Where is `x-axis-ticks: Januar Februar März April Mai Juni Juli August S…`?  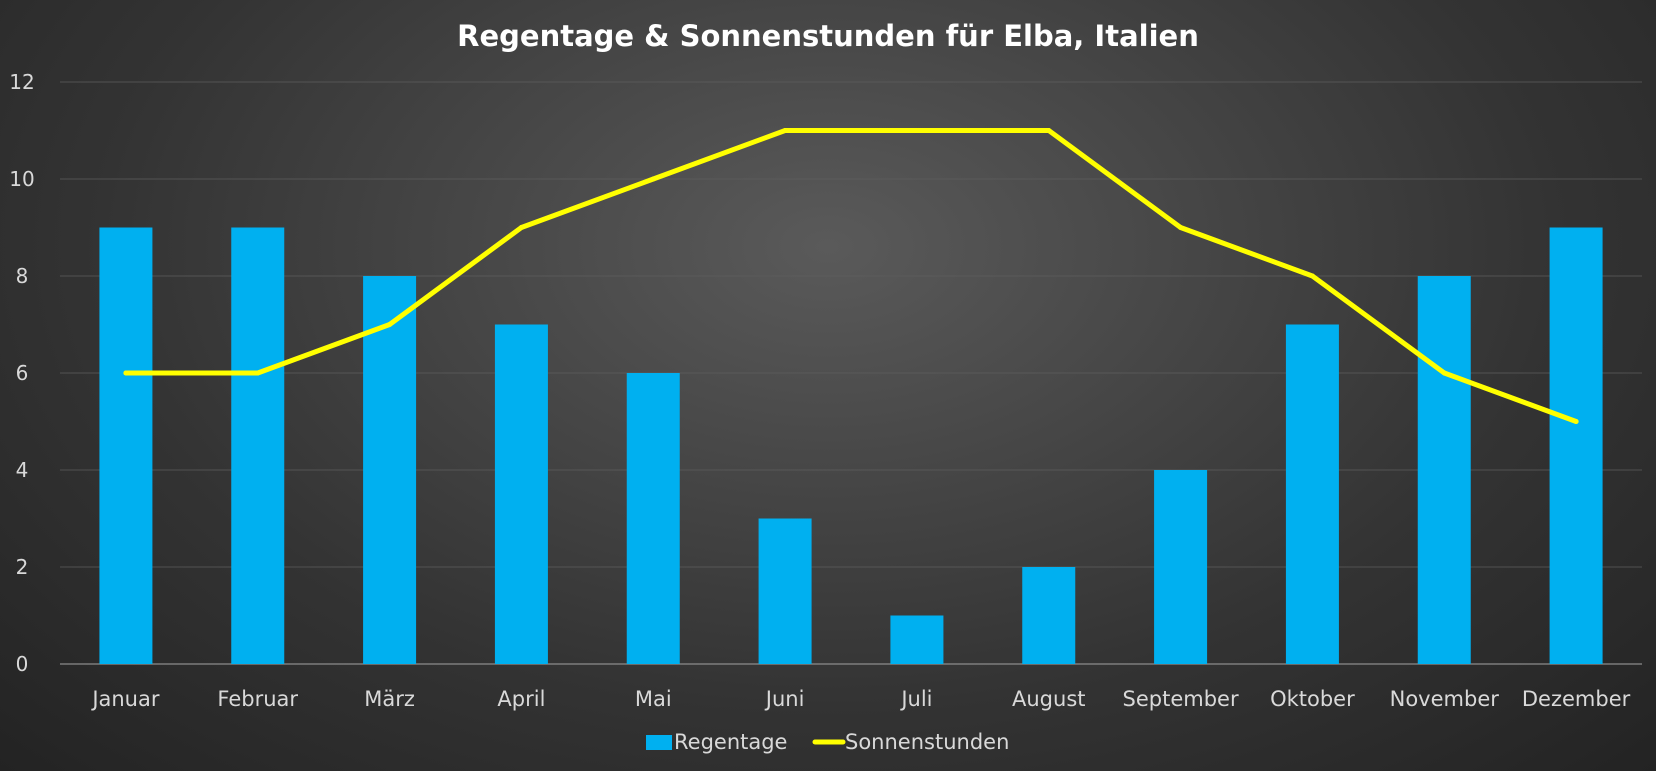 x-axis-ticks: Januar Februar März April Mai Juni Juli August S… is located at coordinates (860, 699).